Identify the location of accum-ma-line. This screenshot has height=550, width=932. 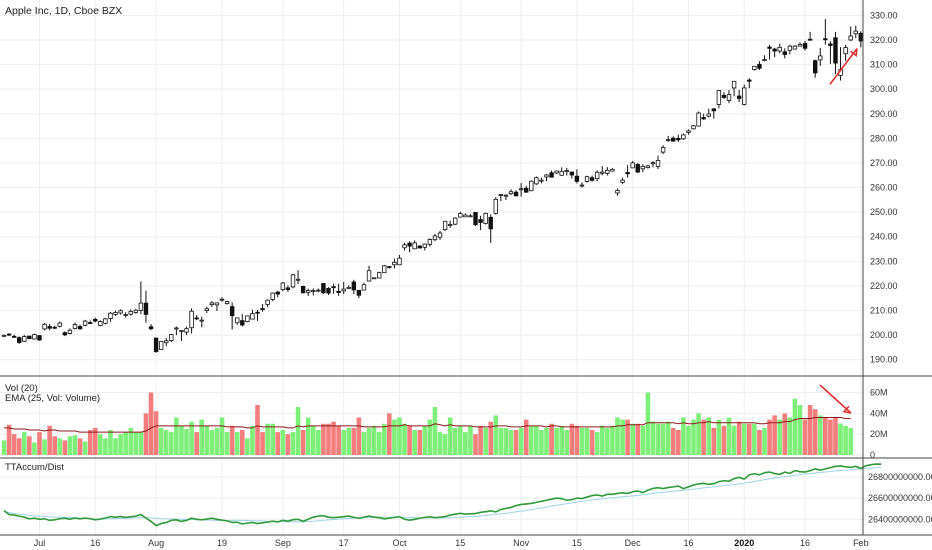
(442, 494).